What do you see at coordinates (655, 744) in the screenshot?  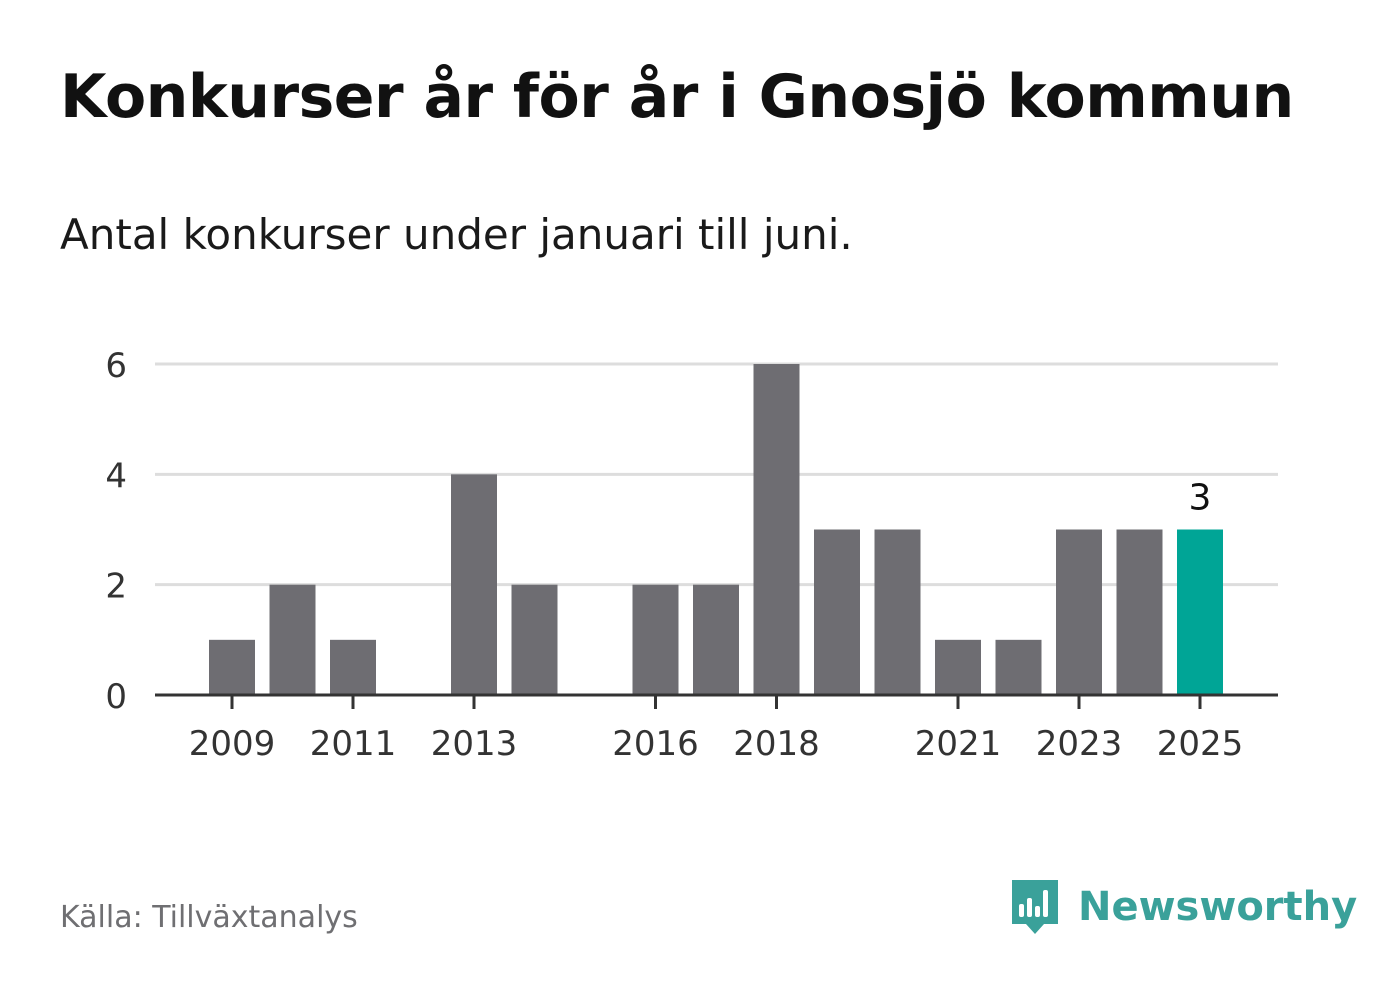 I see `x-tick-label-2016: 2016` at bounding box center [655, 744].